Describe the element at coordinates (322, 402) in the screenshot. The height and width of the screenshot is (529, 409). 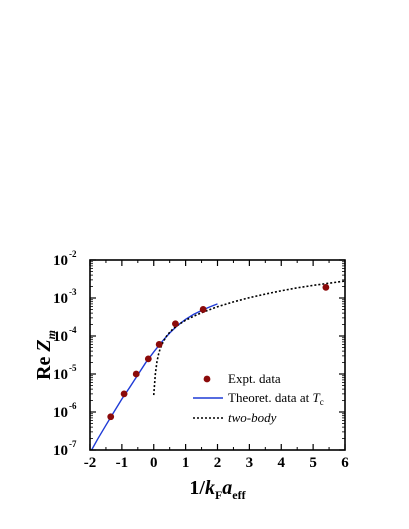
I see `legend-sub: c` at that location.